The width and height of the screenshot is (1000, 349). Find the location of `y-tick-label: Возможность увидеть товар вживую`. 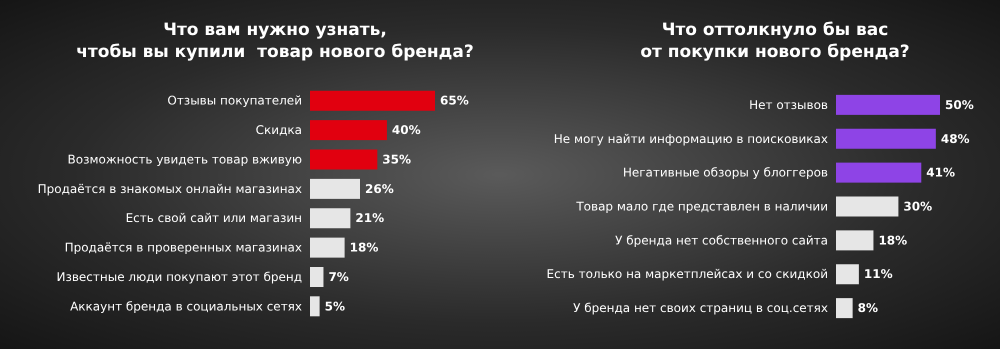

y-tick-label: Возможность увидеть товар вживую is located at coordinates (185, 159).